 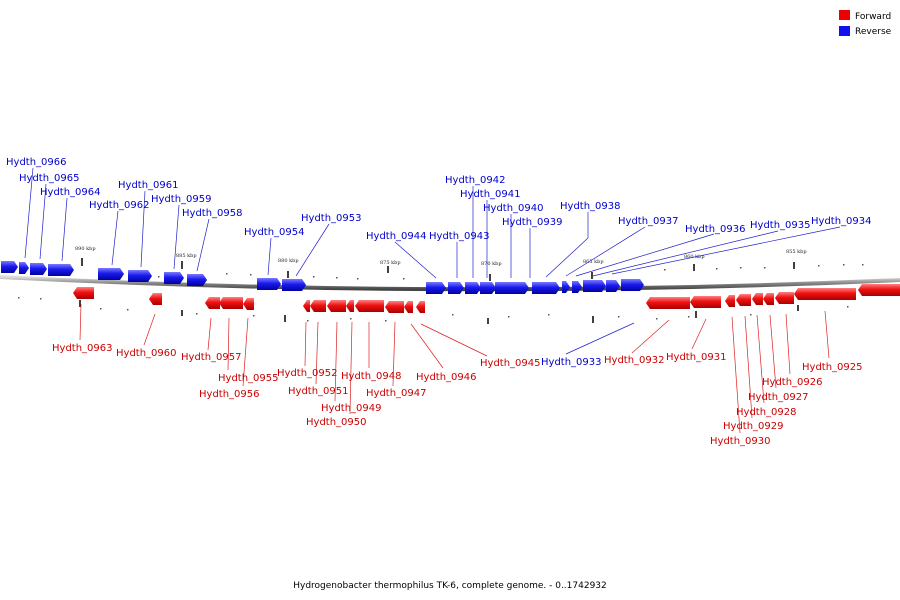 I want to click on reverse-genes, so click(x=322, y=277).